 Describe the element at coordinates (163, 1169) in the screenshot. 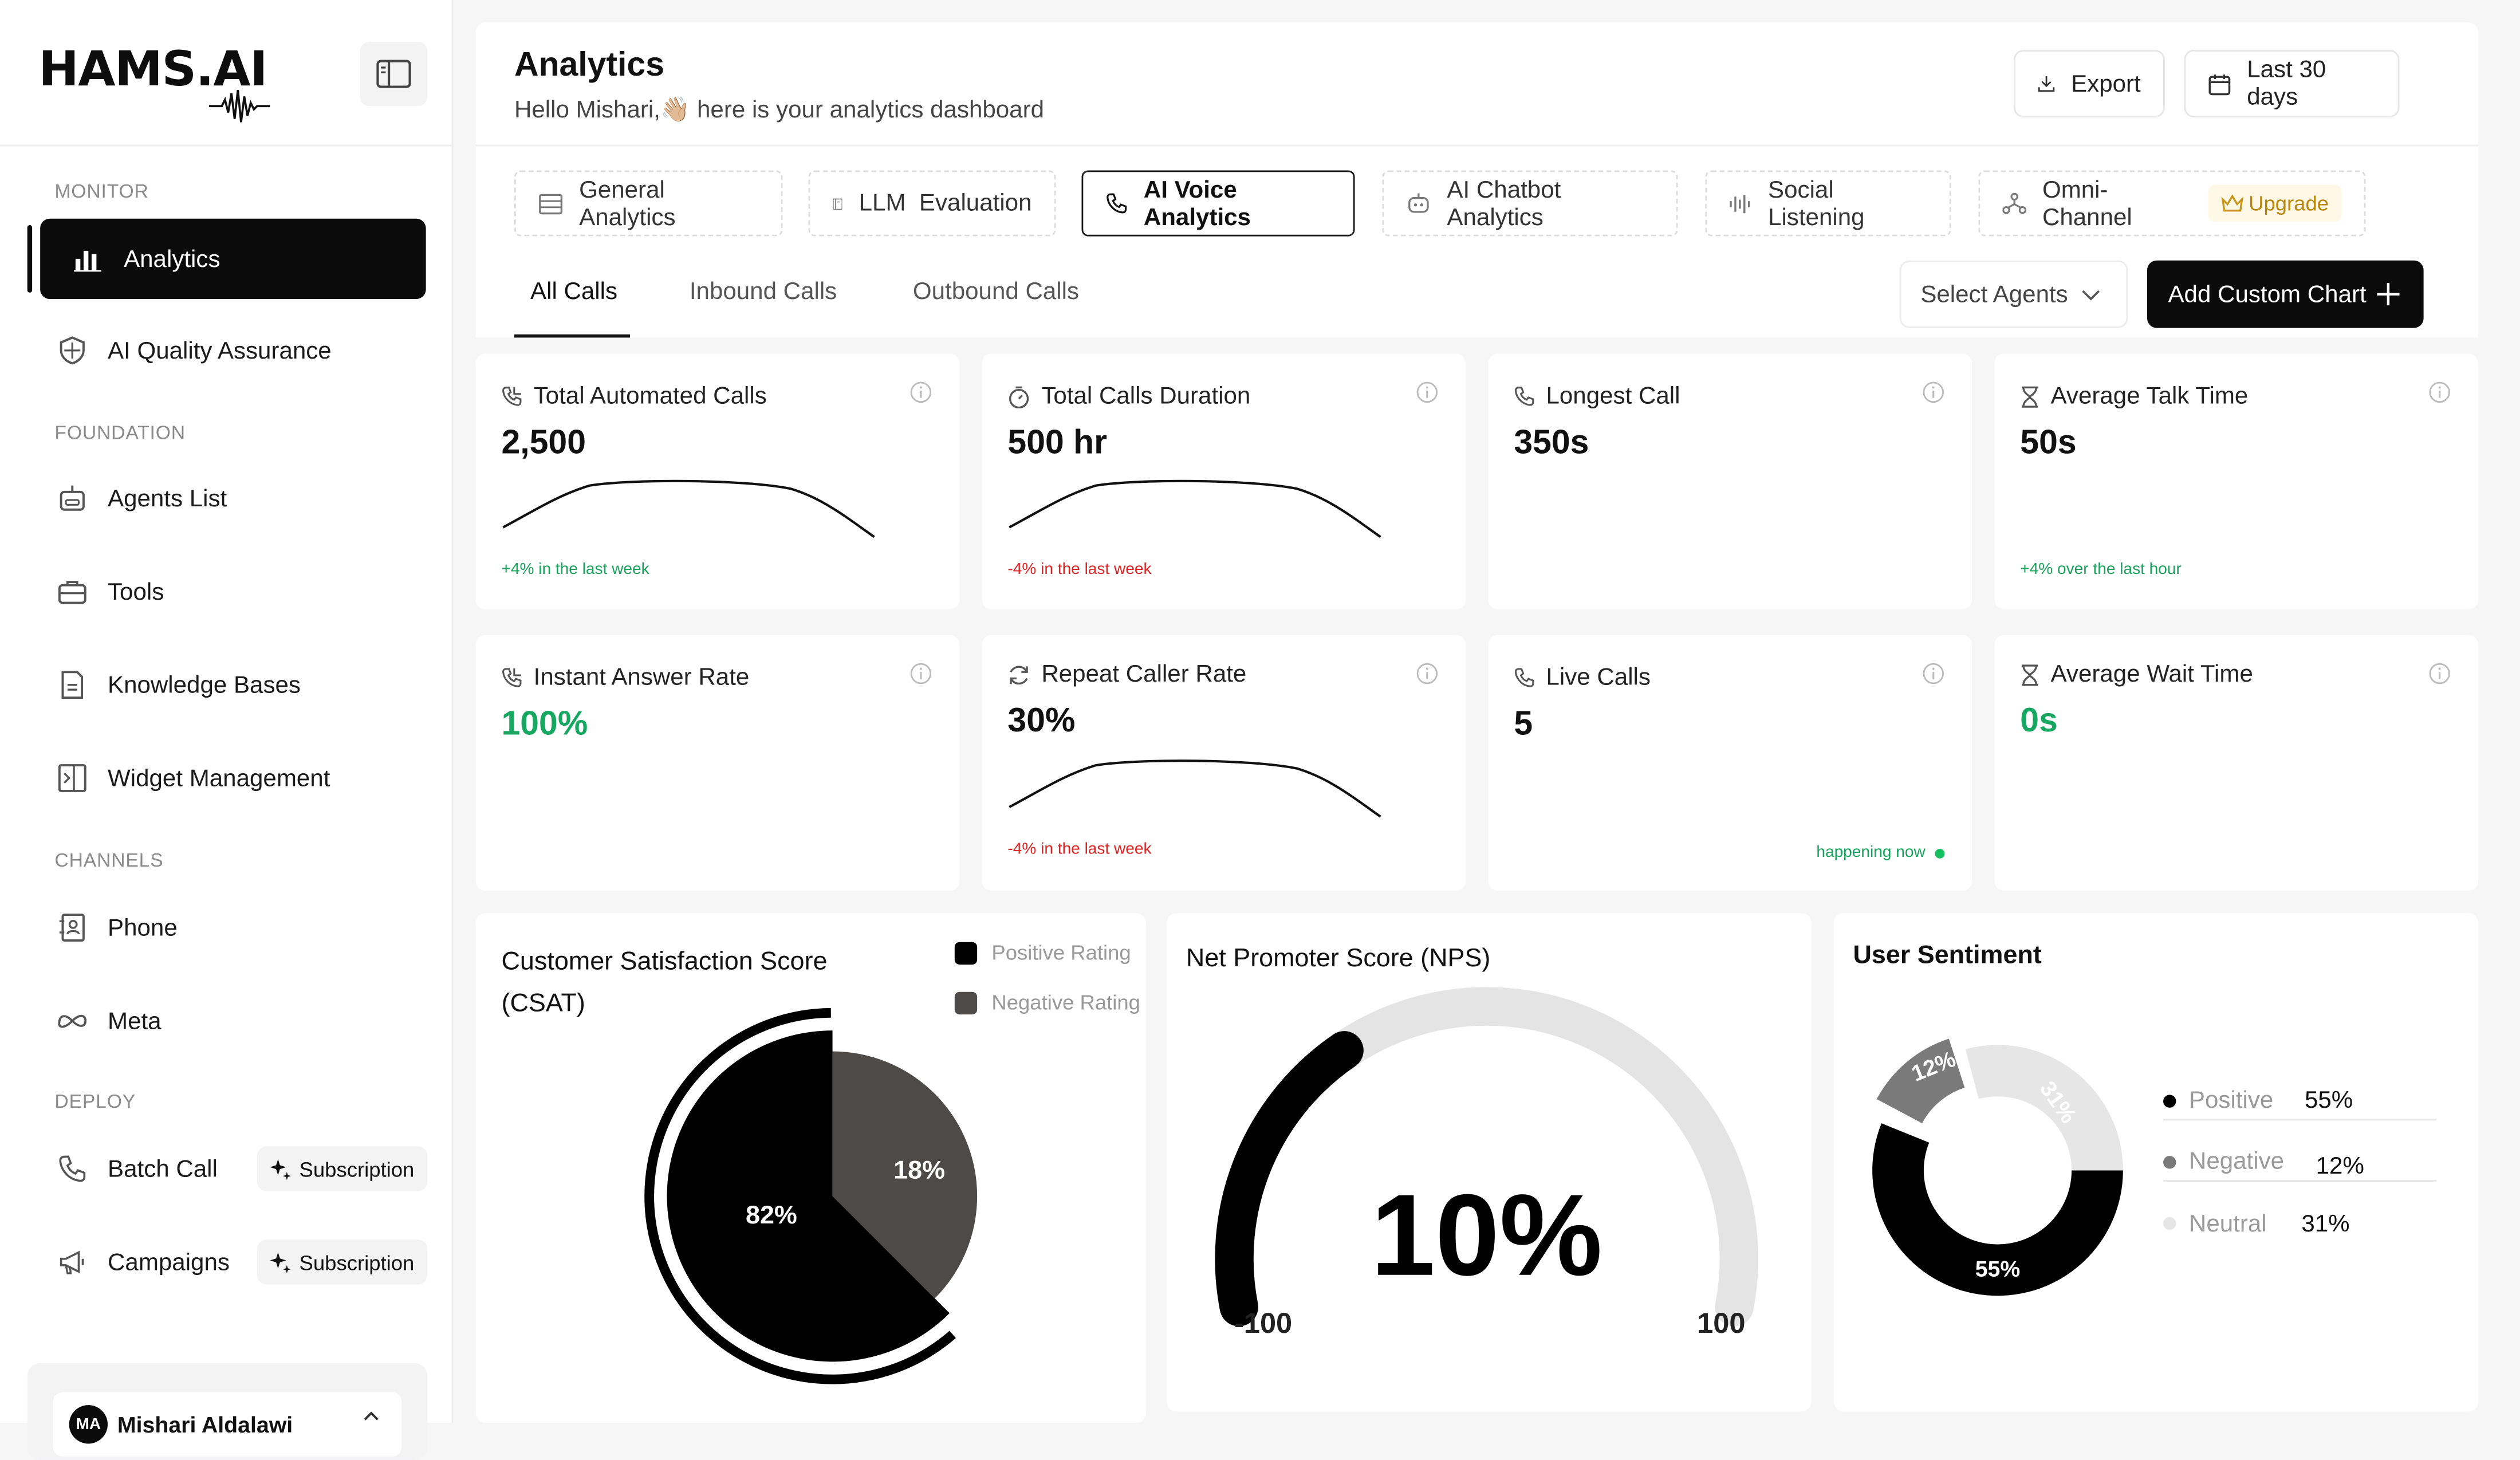

I see `sidebar-item-label: Batch Call` at that location.